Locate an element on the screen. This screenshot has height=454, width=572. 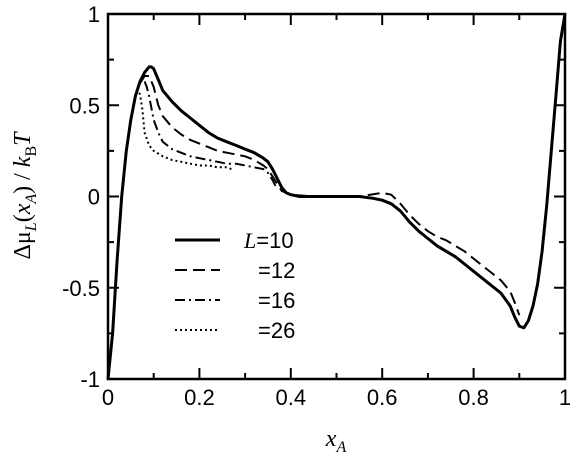
legend-entry-2: =12 is located at coordinates (276, 270).